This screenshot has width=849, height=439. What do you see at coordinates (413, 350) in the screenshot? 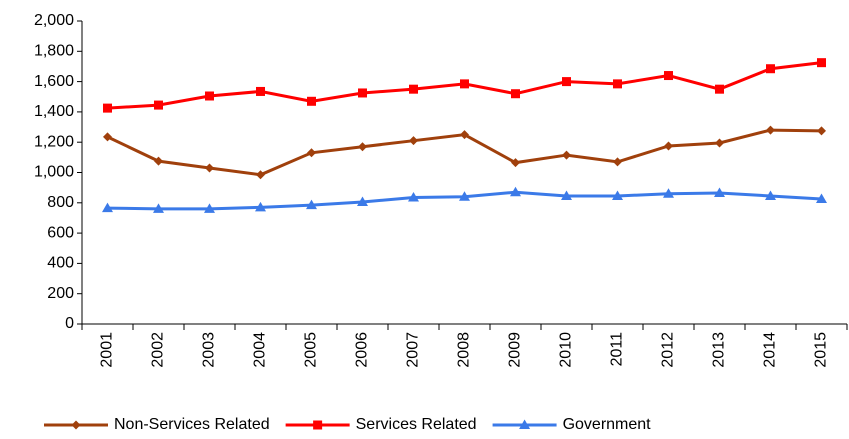
I see `x-tick-label: 2007` at bounding box center [413, 350].